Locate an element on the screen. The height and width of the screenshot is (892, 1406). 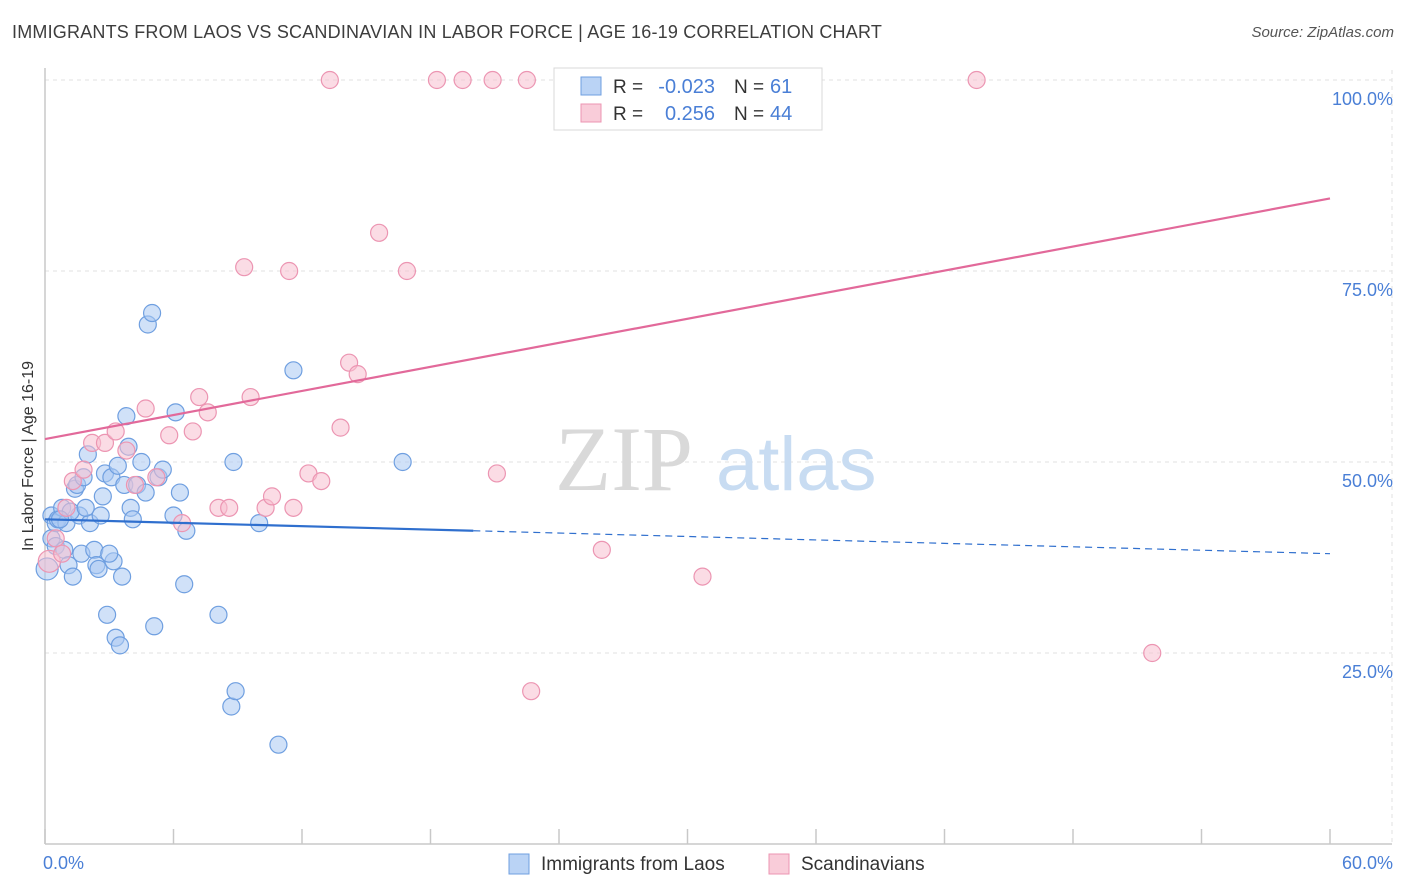
legend-label: Scandinavians is located at coordinates (863, 864).